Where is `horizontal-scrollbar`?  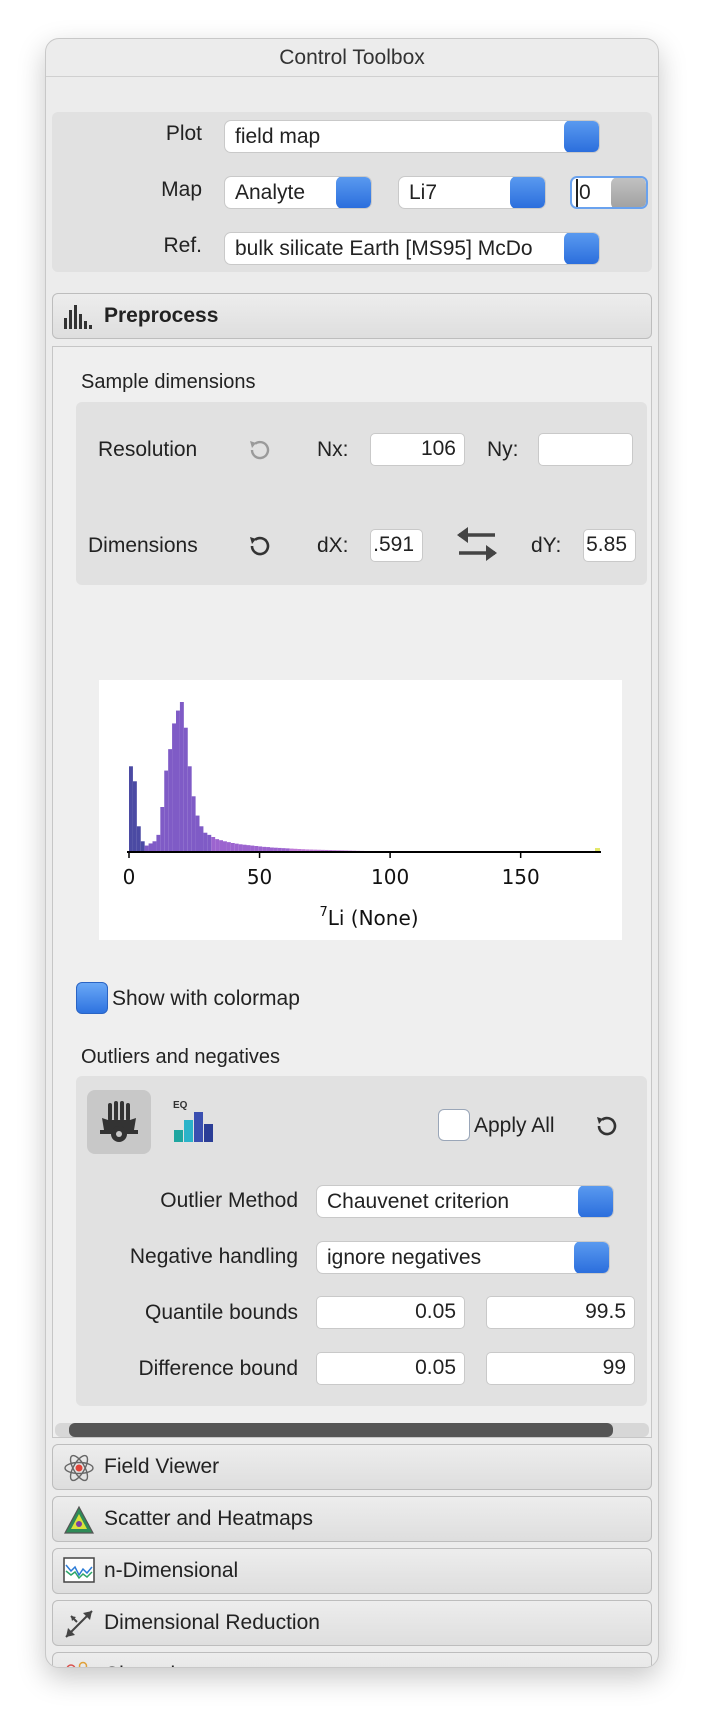
horizontal-scrollbar is located at coordinates (352, 1430).